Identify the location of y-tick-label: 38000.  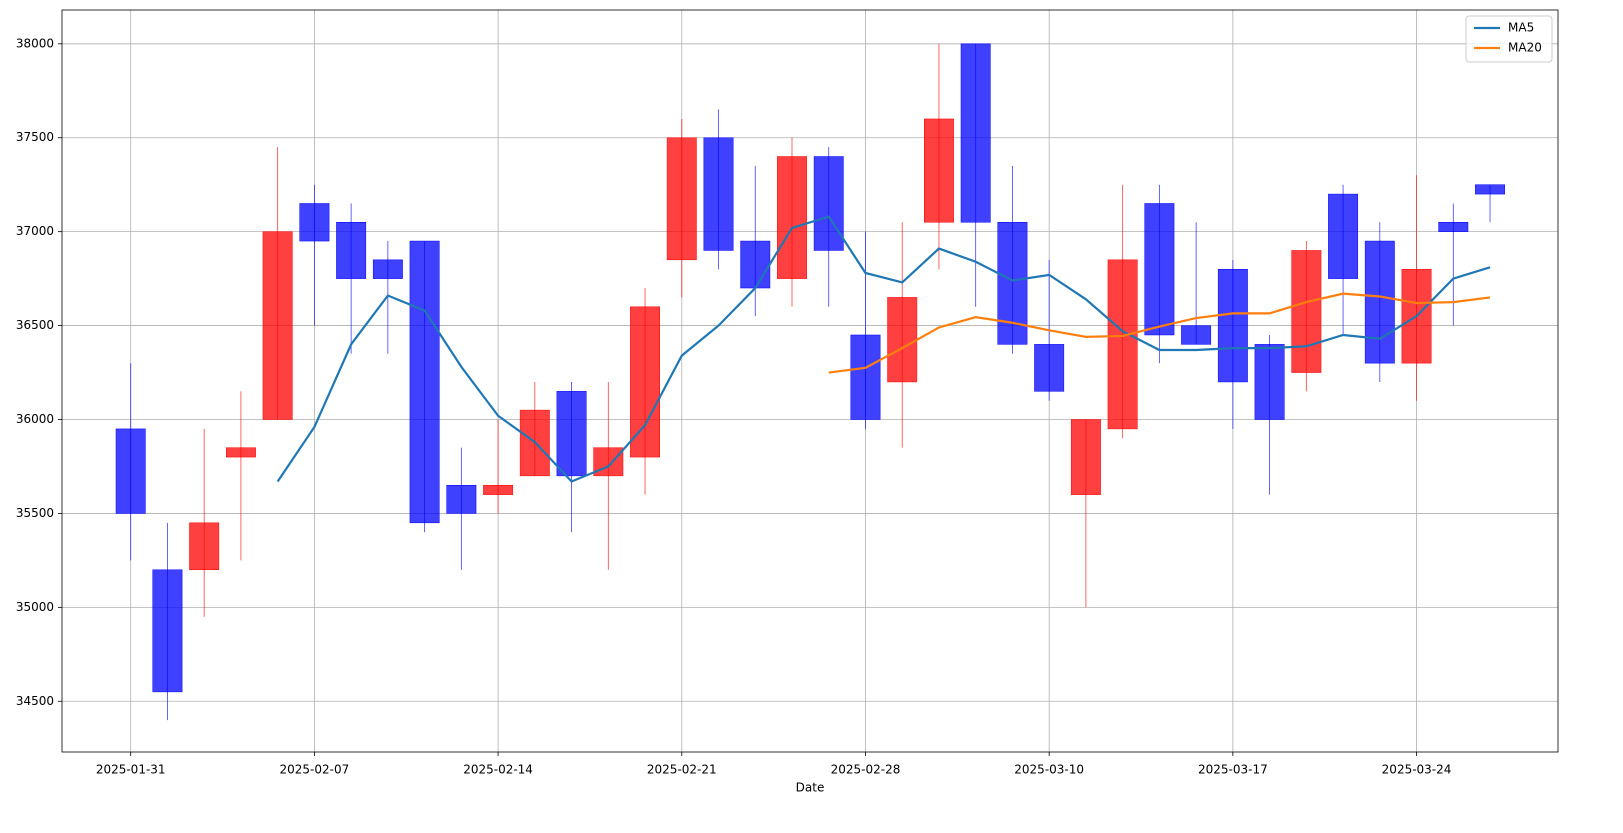
(35, 43).